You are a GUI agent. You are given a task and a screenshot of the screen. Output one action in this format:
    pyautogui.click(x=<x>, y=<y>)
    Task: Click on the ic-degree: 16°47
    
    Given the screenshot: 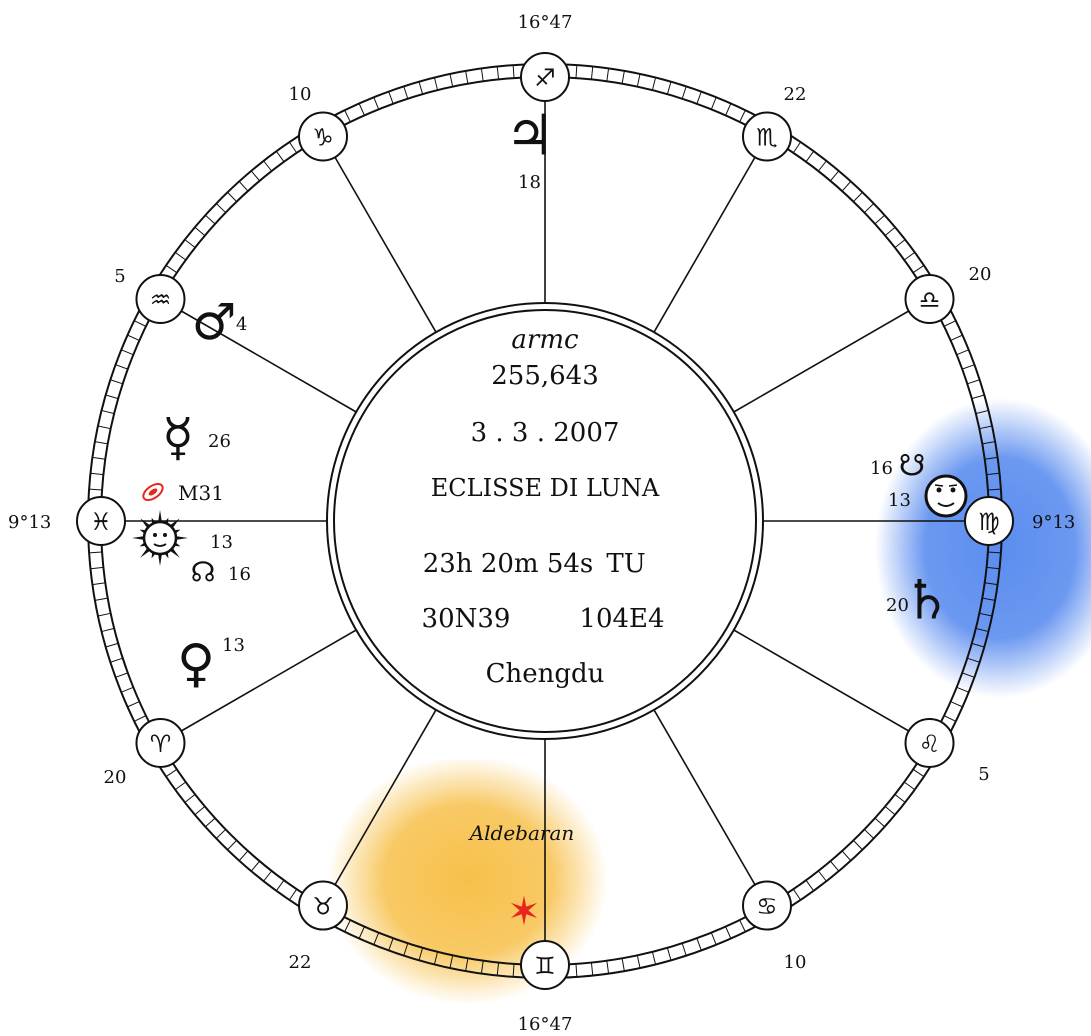 What is the action you would take?
    pyautogui.click(x=545, y=1024)
    